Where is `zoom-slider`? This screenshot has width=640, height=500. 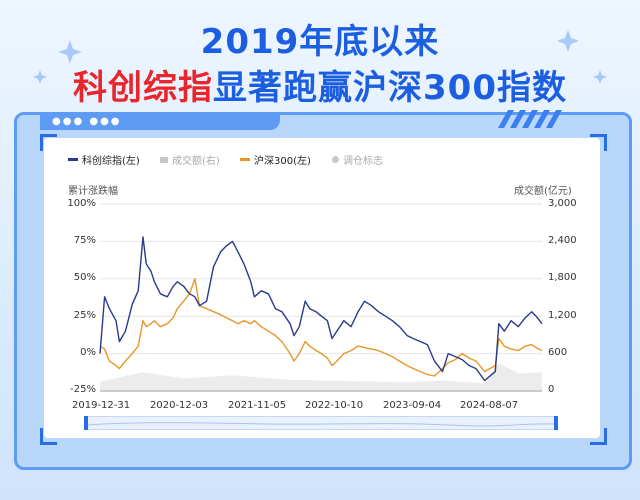
zoom-slider is located at coordinates (322, 423).